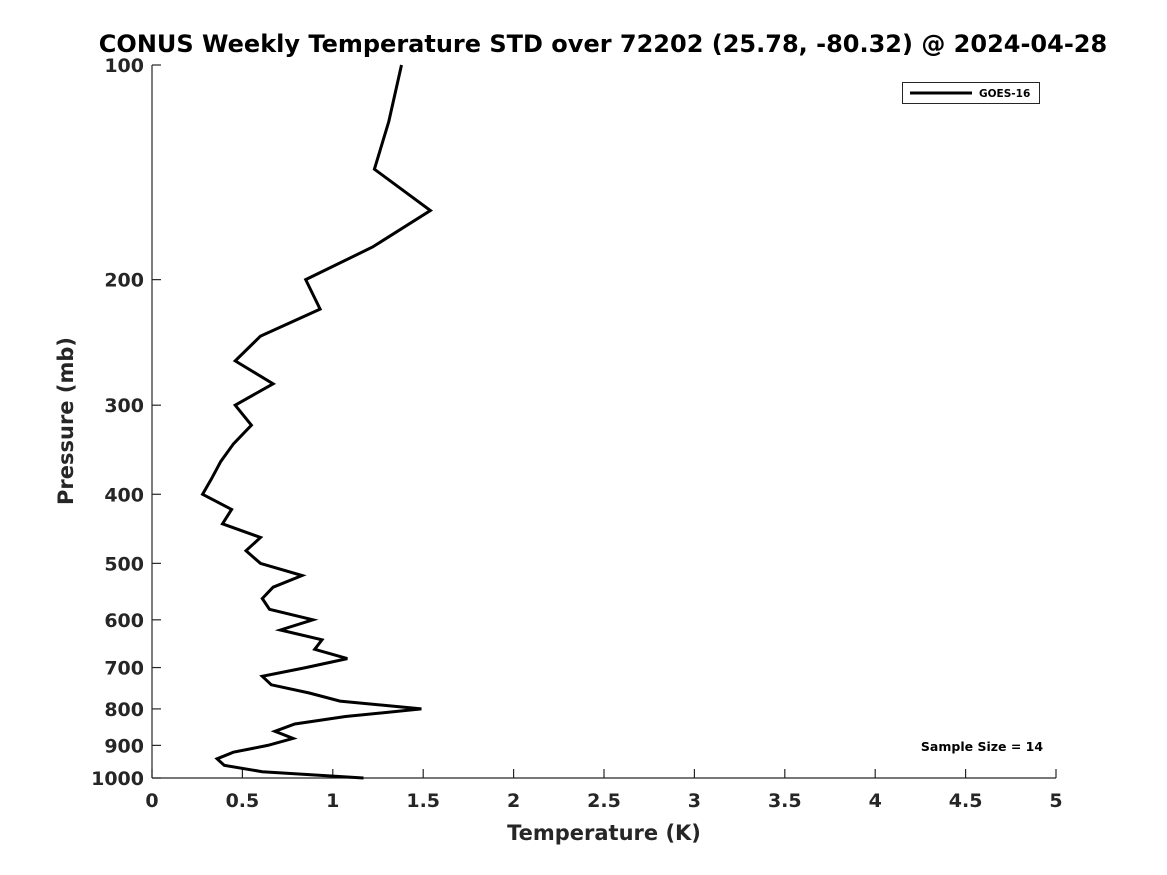 Image resolution: width=1167 pixels, height=875 pixels. I want to click on x-tick-label: 2.5, so click(604, 801).